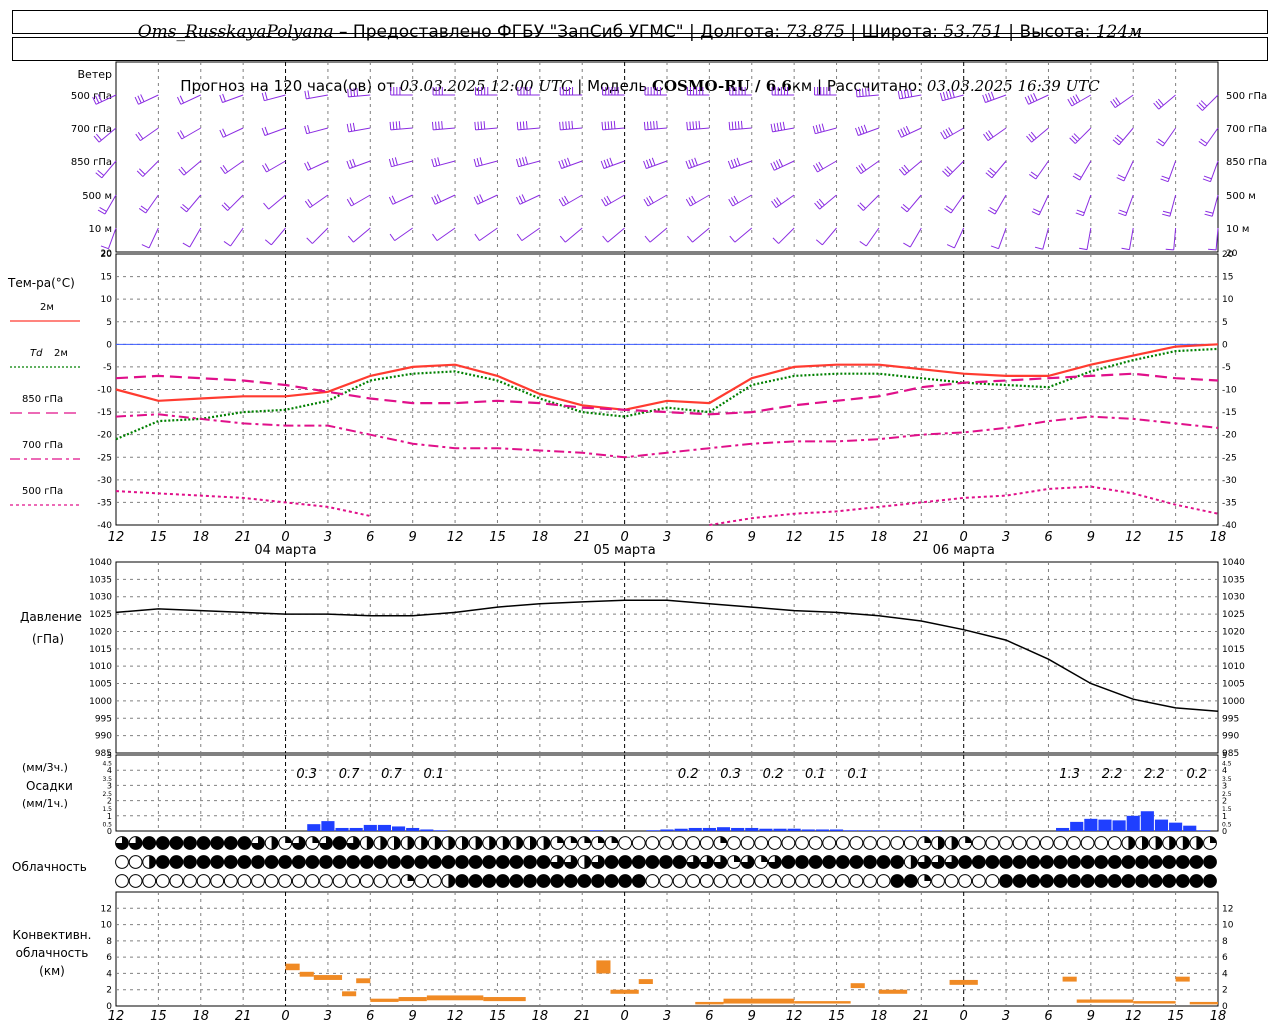 This screenshot has width=1280, height=1024. Describe the element at coordinates (624, 1016) in the screenshot. I see `xtick-bottom: 0` at that location.